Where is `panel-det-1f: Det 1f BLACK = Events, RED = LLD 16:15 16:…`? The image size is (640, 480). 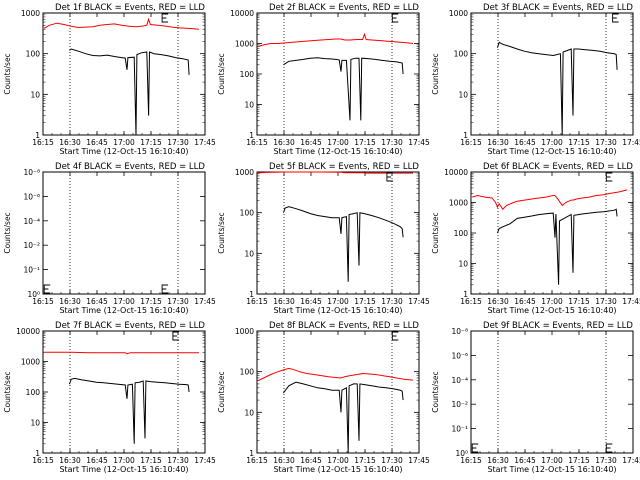 panel-det-1f: Det 1f BLACK = Events, RED = LLD 16:15 16:… is located at coordinates (109, 79).